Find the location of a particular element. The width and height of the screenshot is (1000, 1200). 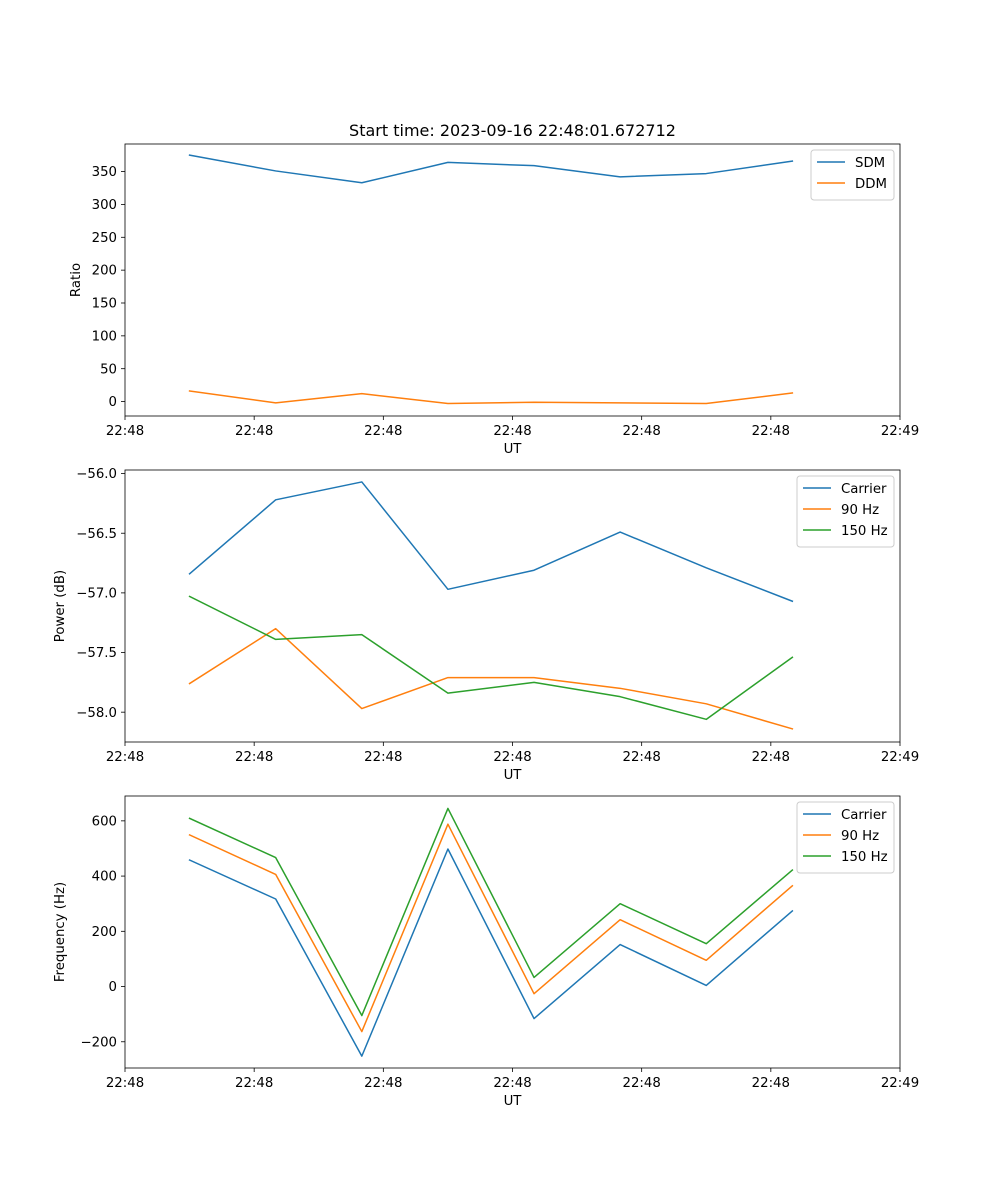

series-line-sdm is located at coordinates (491, 169).